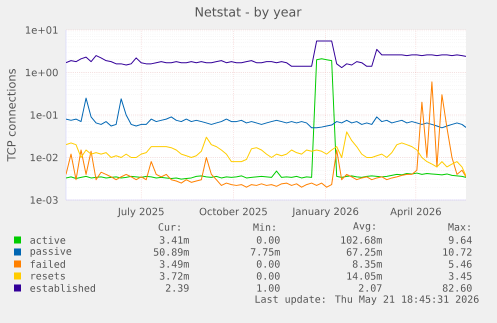  What do you see at coordinates (460, 276) in the screenshot?
I see `text: 3.45` at bounding box center [460, 276].